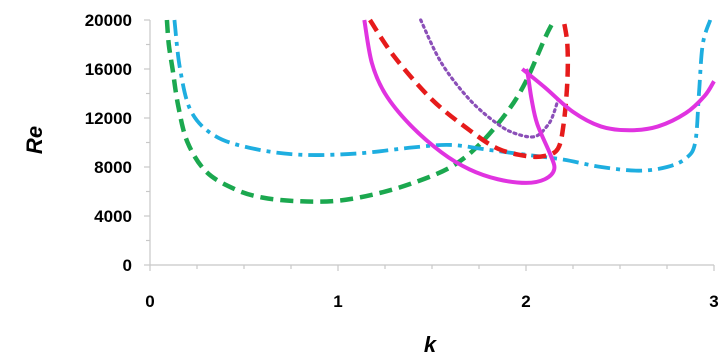 This screenshot has height=358, width=724. Describe the element at coordinates (337, 301) in the screenshot. I see `x-tick-label: 1` at that location.